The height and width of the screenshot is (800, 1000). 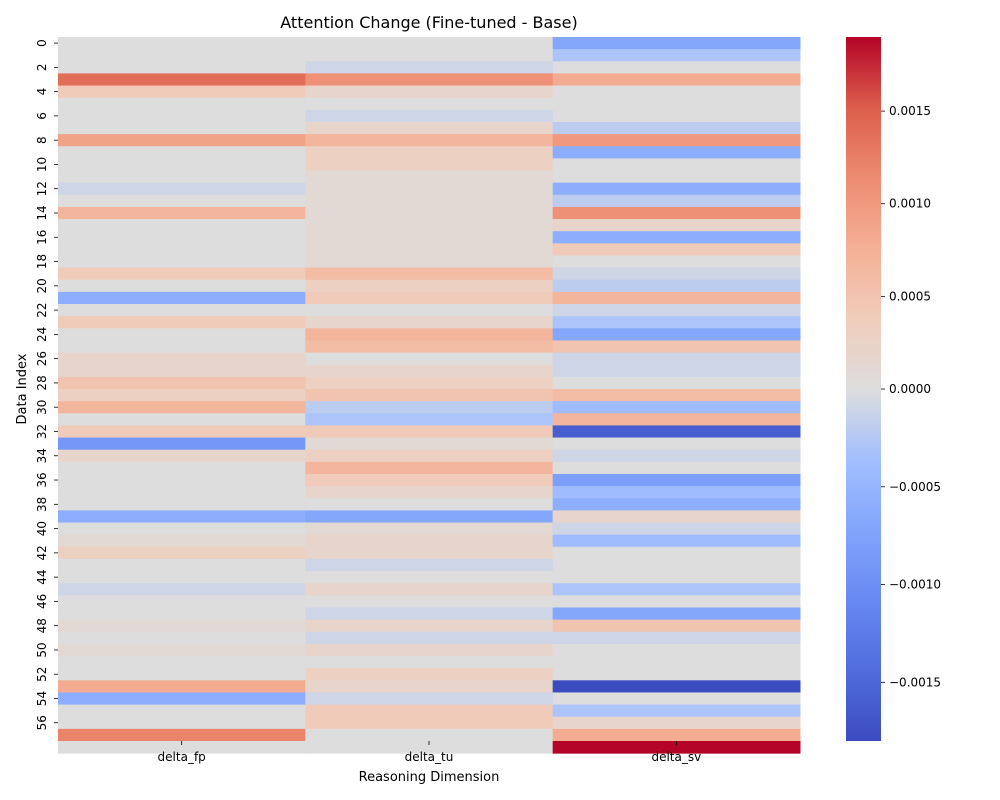 What do you see at coordinates (42, 237) in the screenshot?
I see `y-tick-label: 16` at bounding box center [42, 237].